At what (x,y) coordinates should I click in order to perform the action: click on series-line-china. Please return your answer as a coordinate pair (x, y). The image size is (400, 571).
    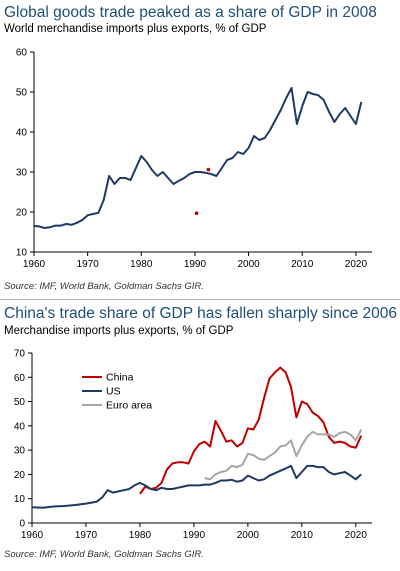
    Looking at the image, I should click on (251, 430).